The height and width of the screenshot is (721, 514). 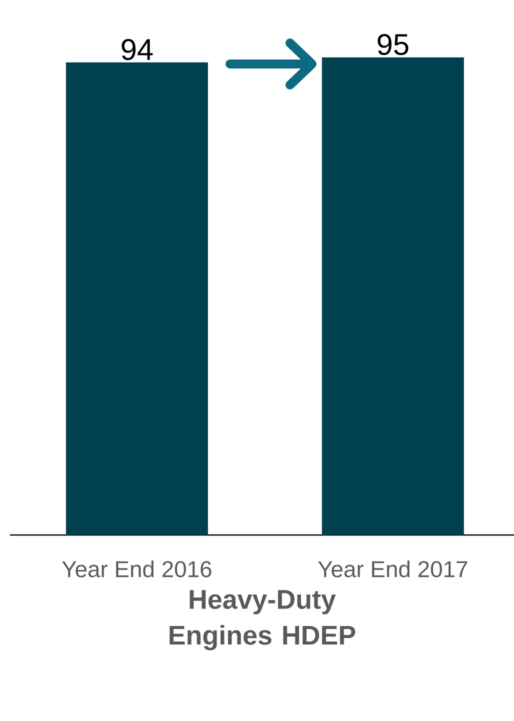 What do you see at coordinates (393, 45) in the screenshot?
I see `data-label: 95` at bounding box center [393, 45].